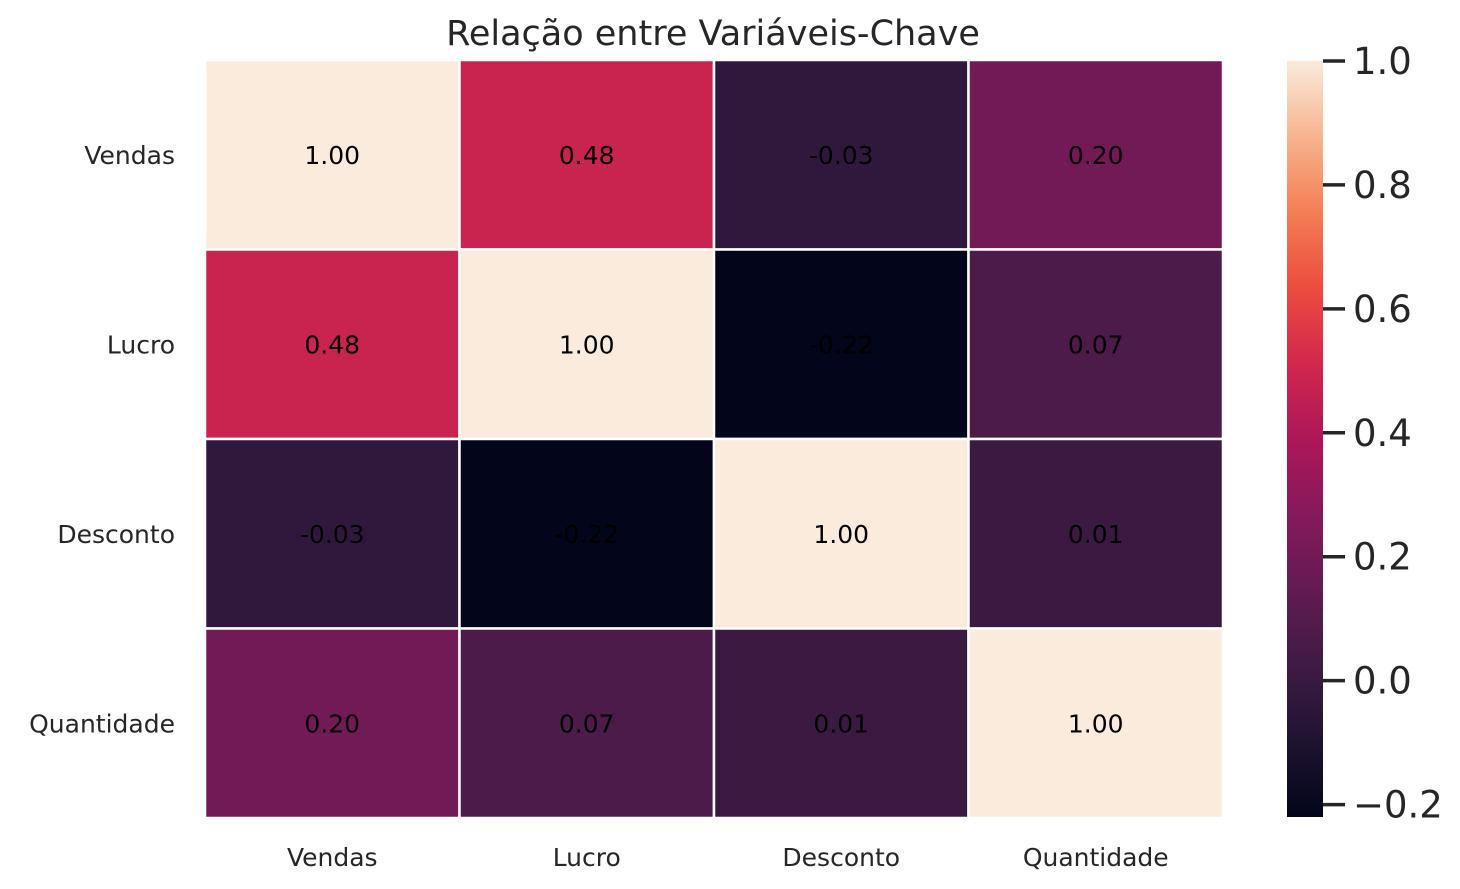 The image size is (1460, 889). Describe the element at coordinates (1398, 805) in the screenshot. I see `colorbar-tick-label: −0.2` at that location.